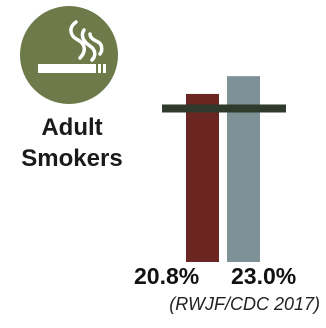  I want to click on chart-title: Adult Smokers, so click(72, 143).